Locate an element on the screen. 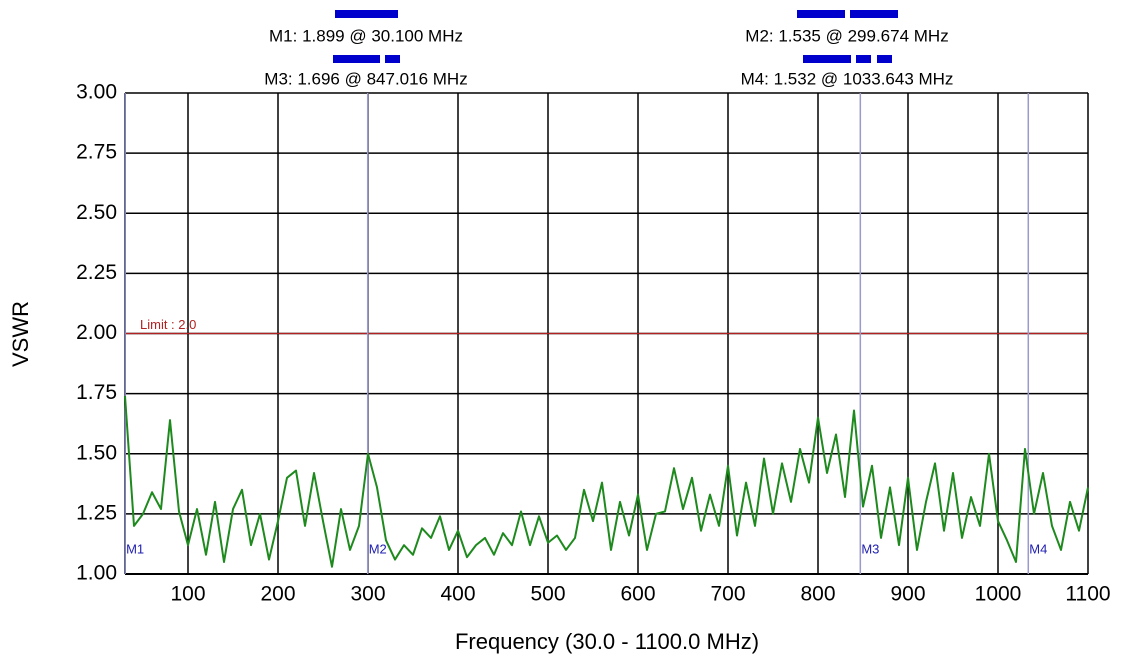  x-tick-label: 1100 is located at coordinates (1087, 594).